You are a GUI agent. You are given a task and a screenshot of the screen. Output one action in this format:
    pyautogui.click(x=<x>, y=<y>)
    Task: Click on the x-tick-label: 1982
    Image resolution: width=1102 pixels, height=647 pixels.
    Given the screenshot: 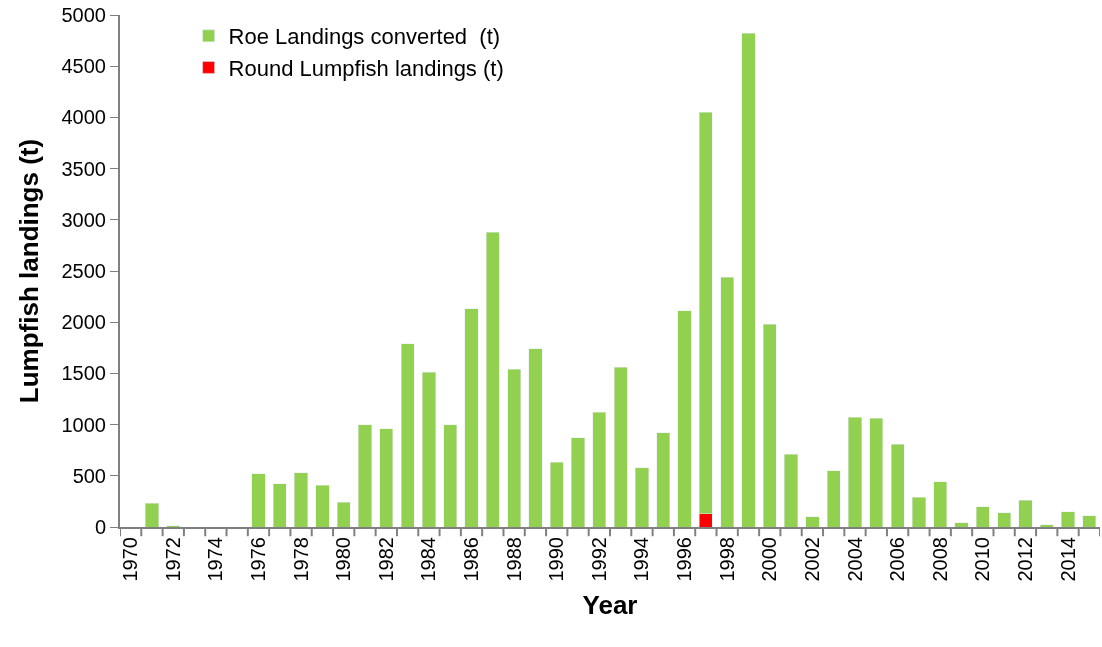 What is the action you would take?
    pyautogui.click(x=385, y=559)
    